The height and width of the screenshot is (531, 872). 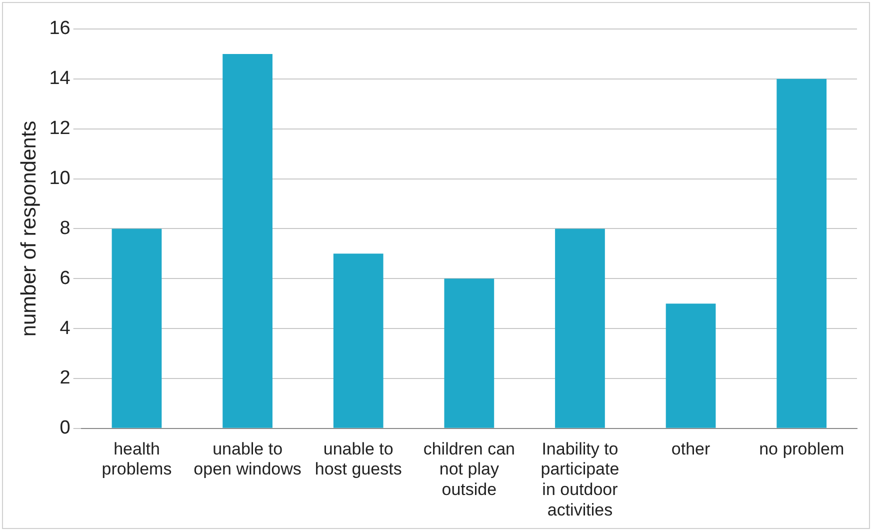 I want to click on y-tick-label: 0, so click(x=65, y=428).